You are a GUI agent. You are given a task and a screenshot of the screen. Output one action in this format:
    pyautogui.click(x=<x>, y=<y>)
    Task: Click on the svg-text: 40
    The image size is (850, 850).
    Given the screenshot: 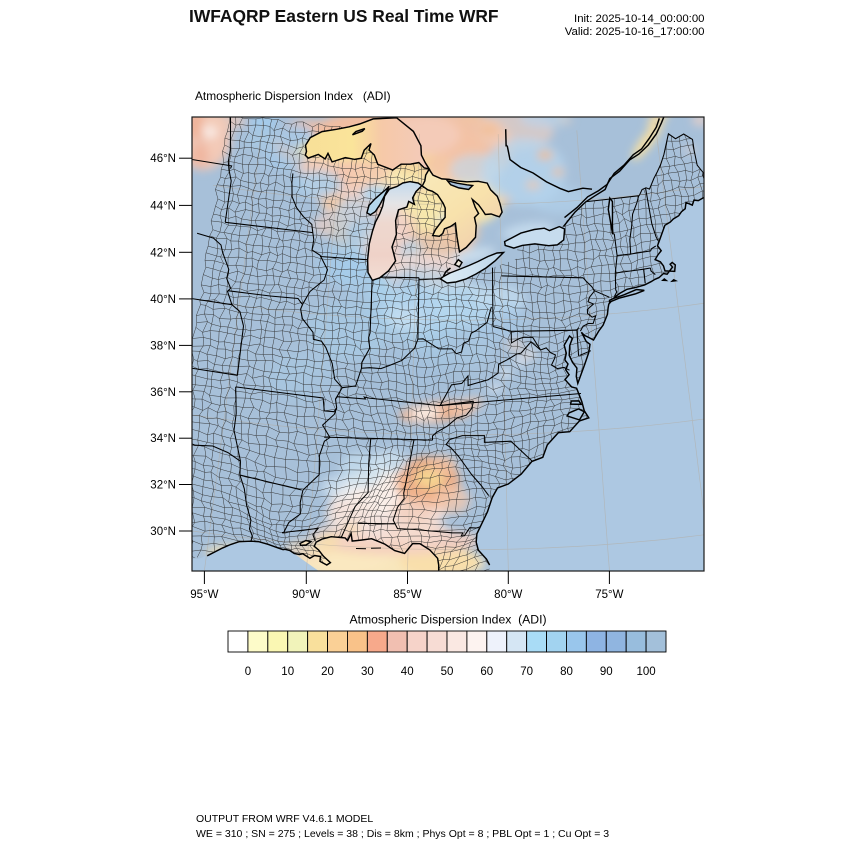 What is the action you would take?
    pyautogui.click(x=407, y=672)
    